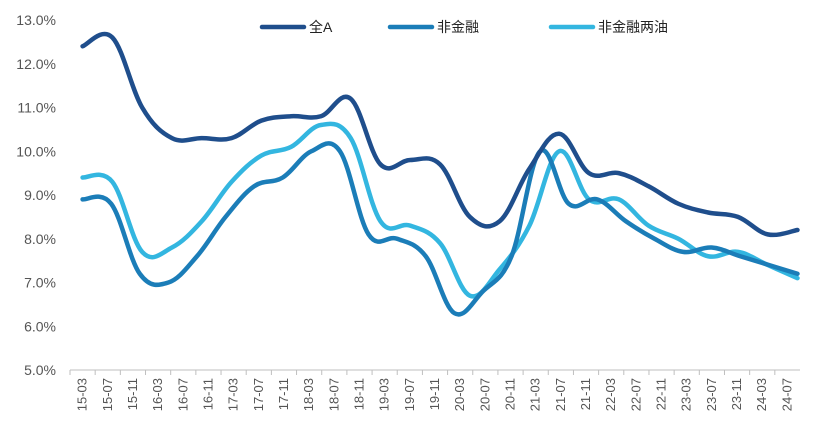  What do you see at coordinates (40, 326) in the screenshot?
I see `y-tick-label: 6.0%` at bounding box center [40, 326].